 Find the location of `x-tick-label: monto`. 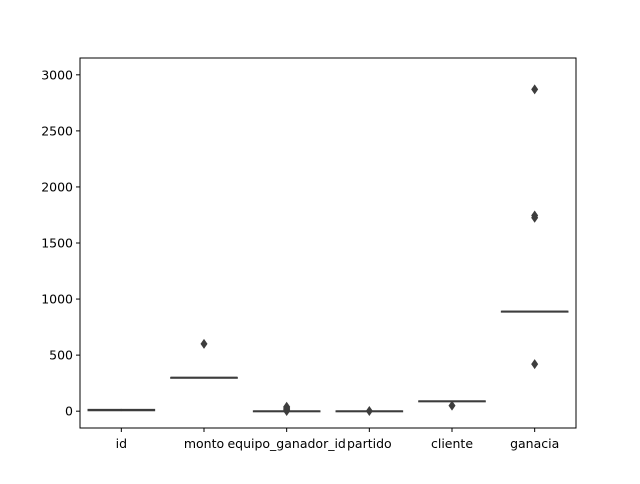

x-tick-label: monto is located at coordinates (204, 443).